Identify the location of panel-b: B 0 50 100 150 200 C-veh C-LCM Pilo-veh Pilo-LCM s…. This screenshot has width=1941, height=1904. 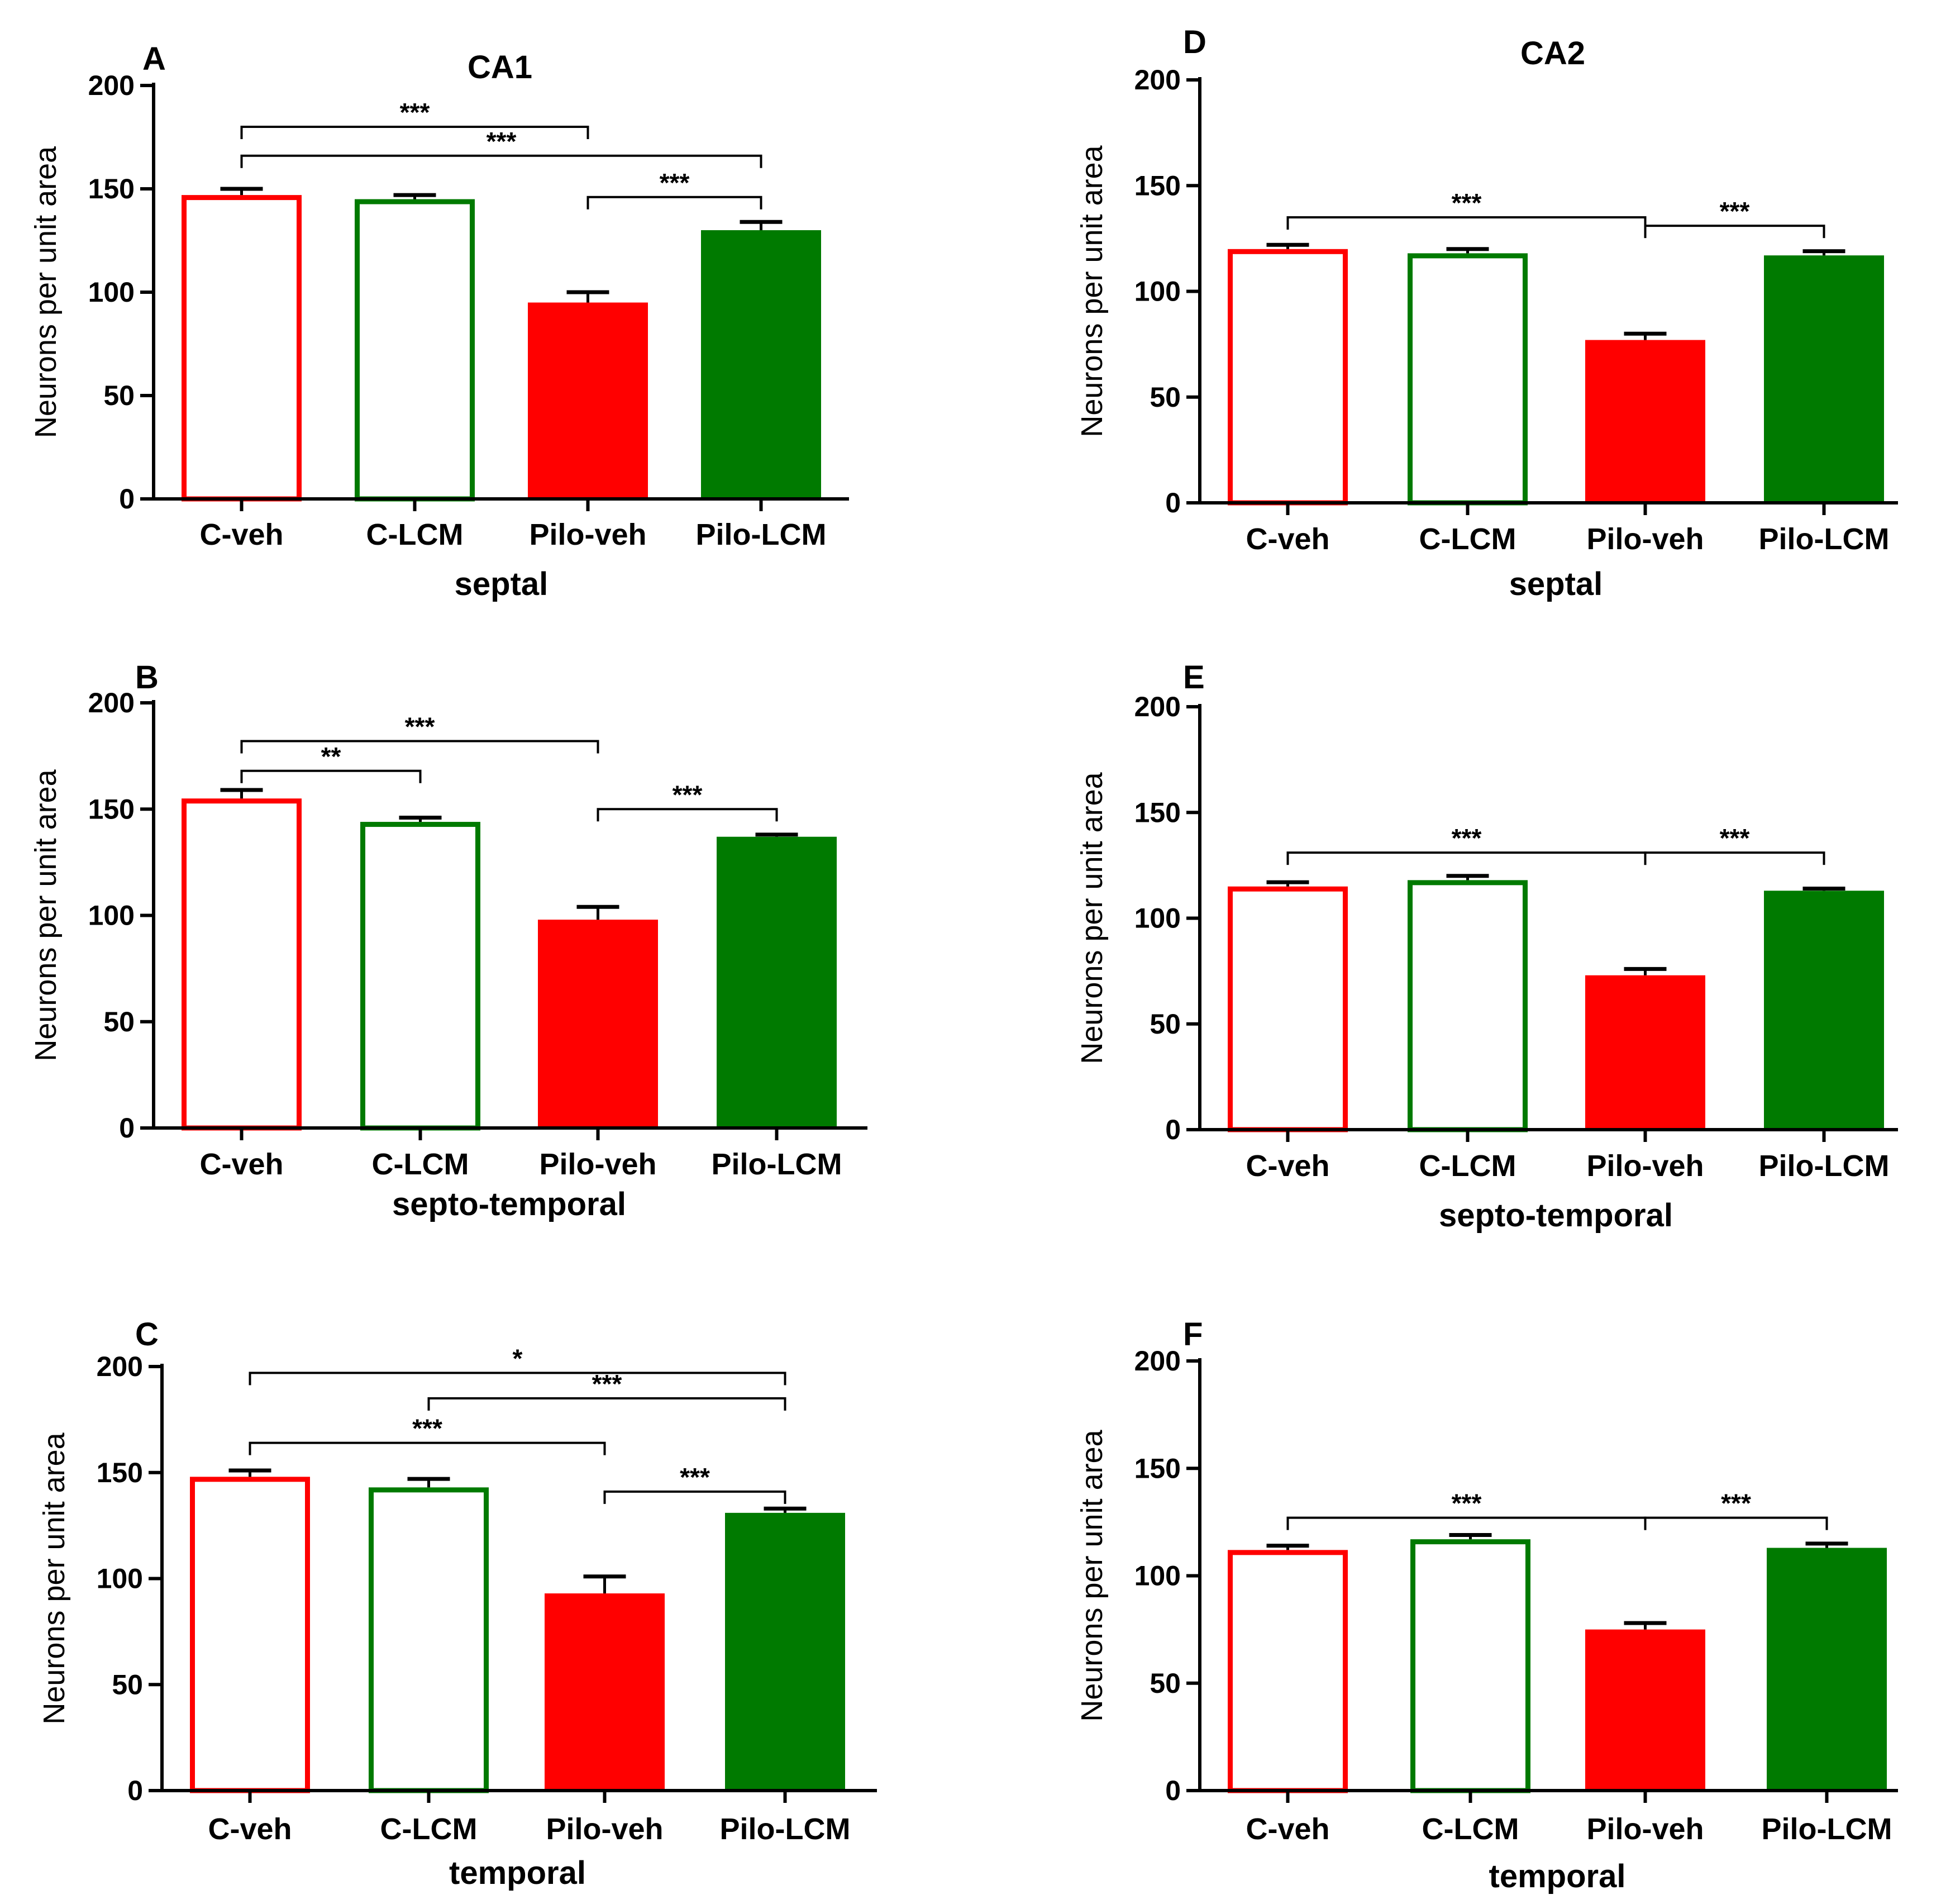
(448, 940).